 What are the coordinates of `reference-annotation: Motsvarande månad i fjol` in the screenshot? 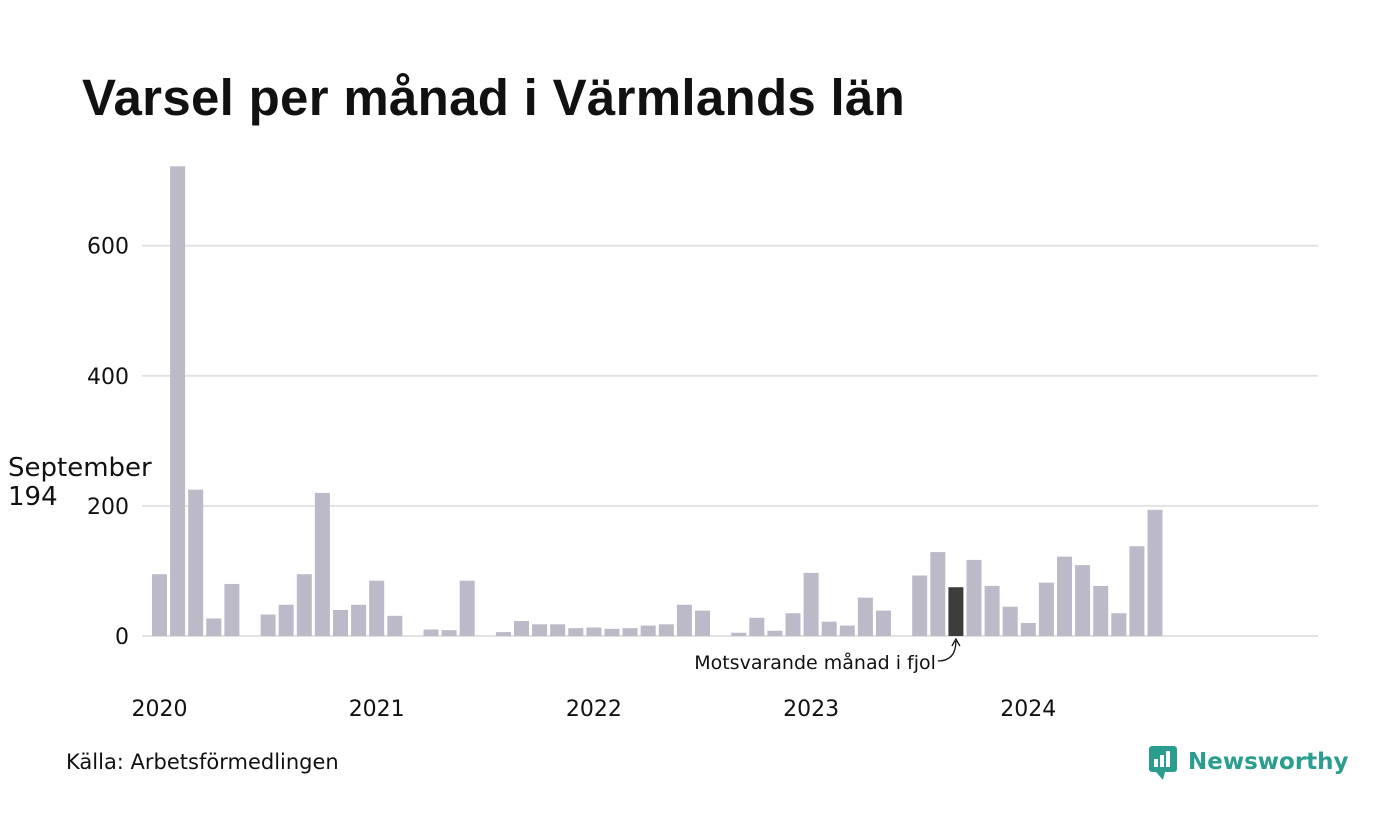 It's located at (827, 655).